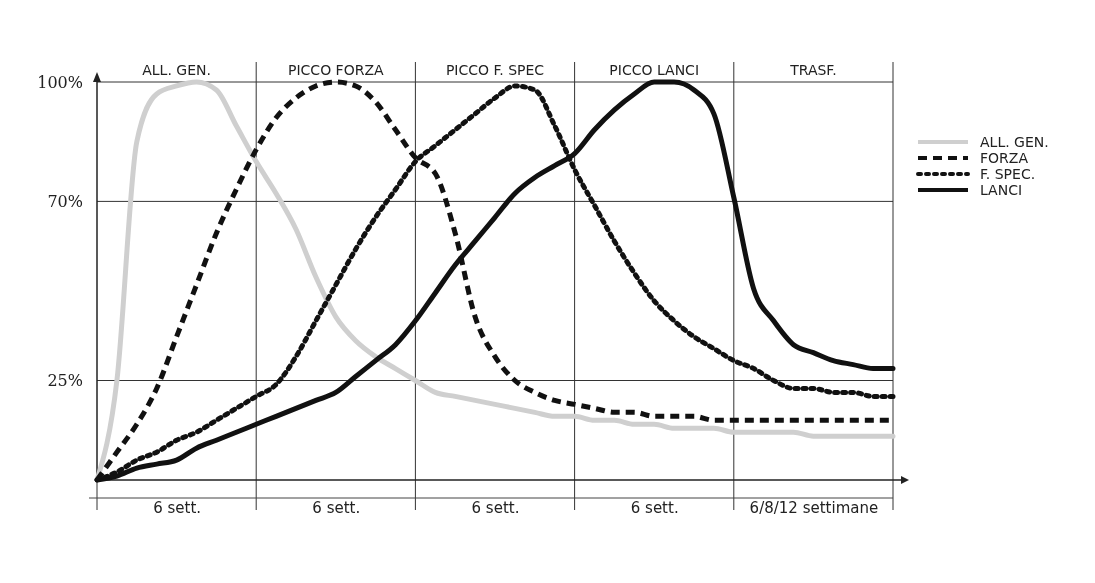 Image resolution: width=1095 pixels, height=583 pixels. Describe the element at coordinates (495, 70) in the screenshot. I see `text: PICCO F. SPEC` at that location.